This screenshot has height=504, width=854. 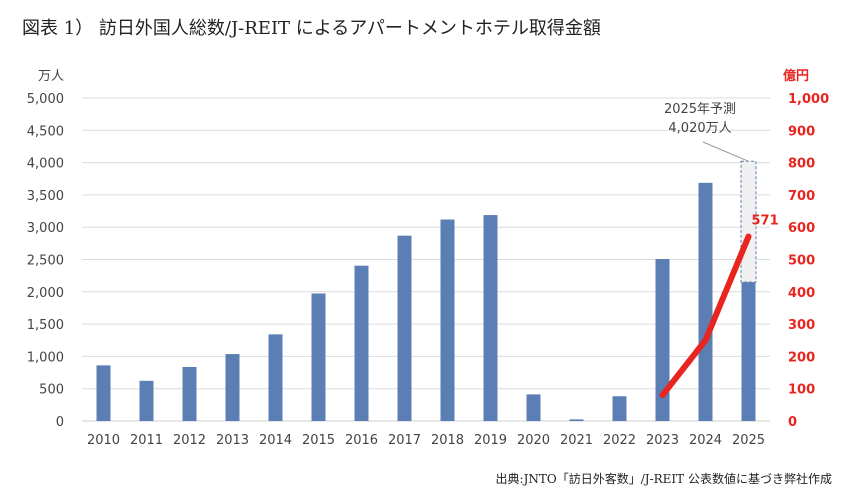 I want to click on x-tick-label: 2017, so click(x=404, y=440).